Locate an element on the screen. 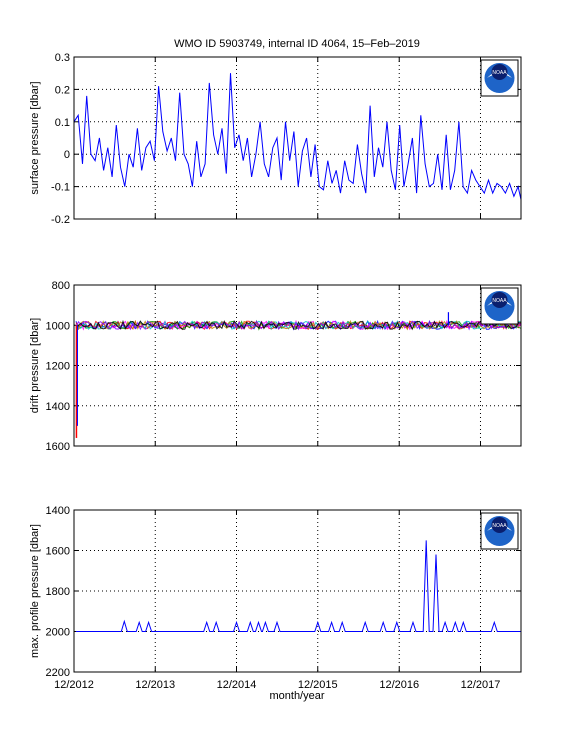 The image size is (576, 756). y-tick-label: -0.2 is located at coordinates (60, 220).